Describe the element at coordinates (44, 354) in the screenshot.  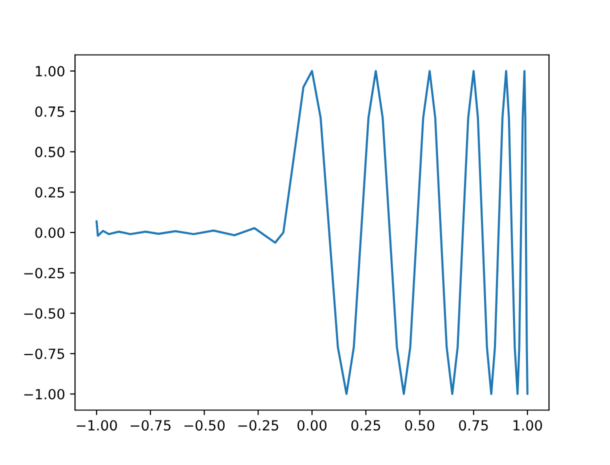
I see `y-tick-label: −0.75` at that location.